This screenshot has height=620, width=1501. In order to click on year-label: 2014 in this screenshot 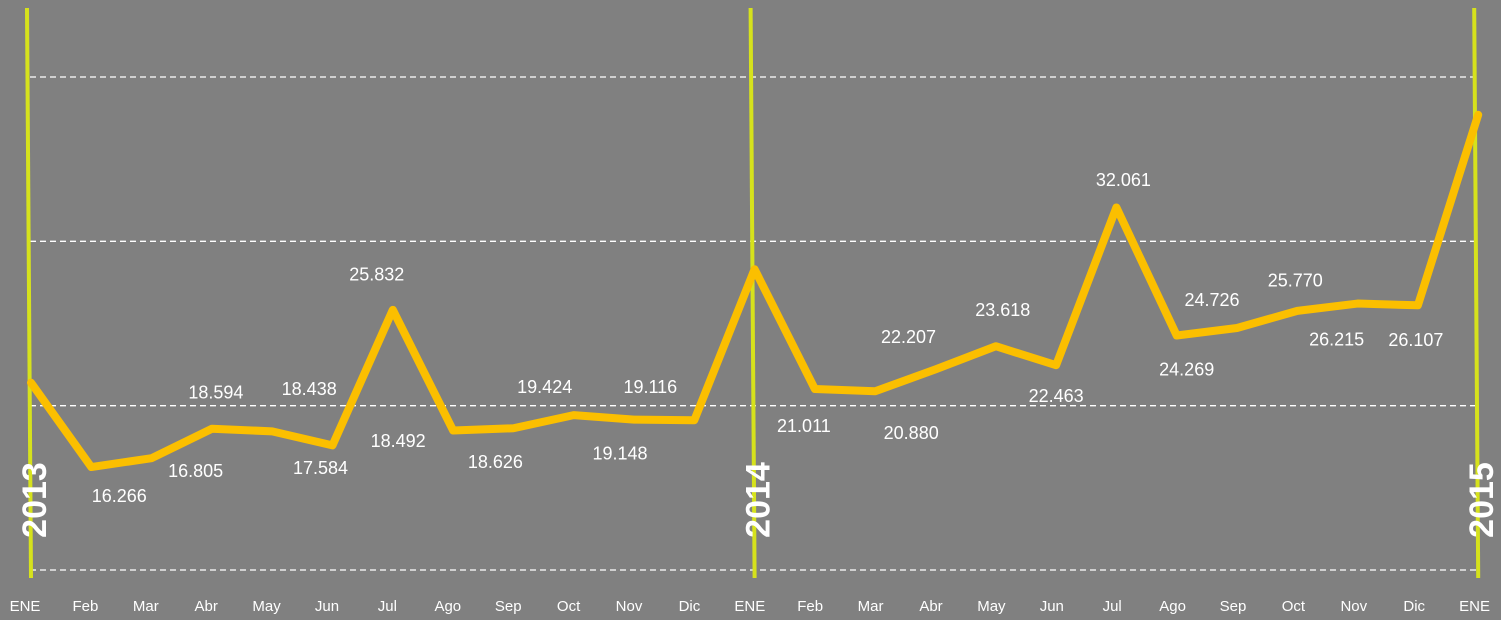, I will do `click(759, 500)`.